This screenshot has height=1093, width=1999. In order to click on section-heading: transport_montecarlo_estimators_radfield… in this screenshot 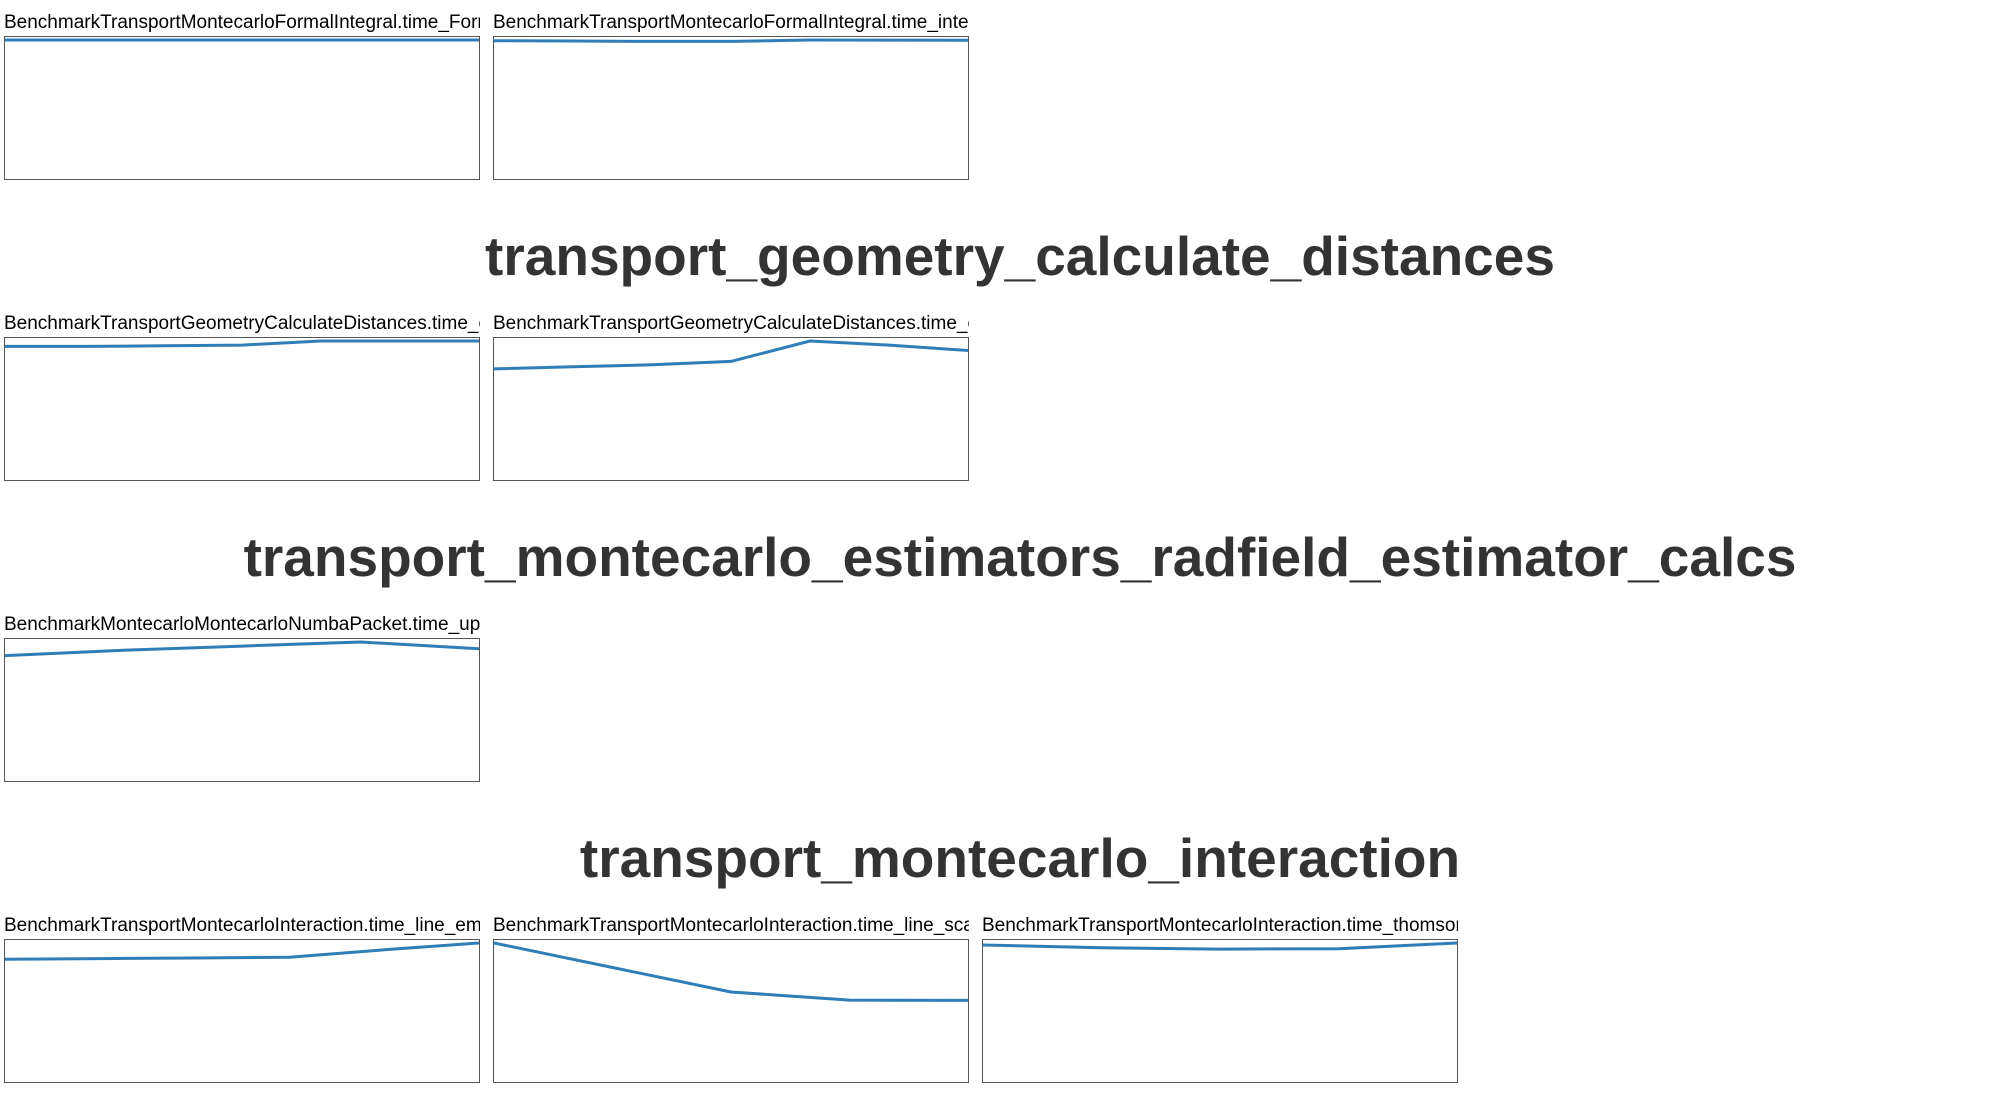, I will do `click(1020, 557)`.